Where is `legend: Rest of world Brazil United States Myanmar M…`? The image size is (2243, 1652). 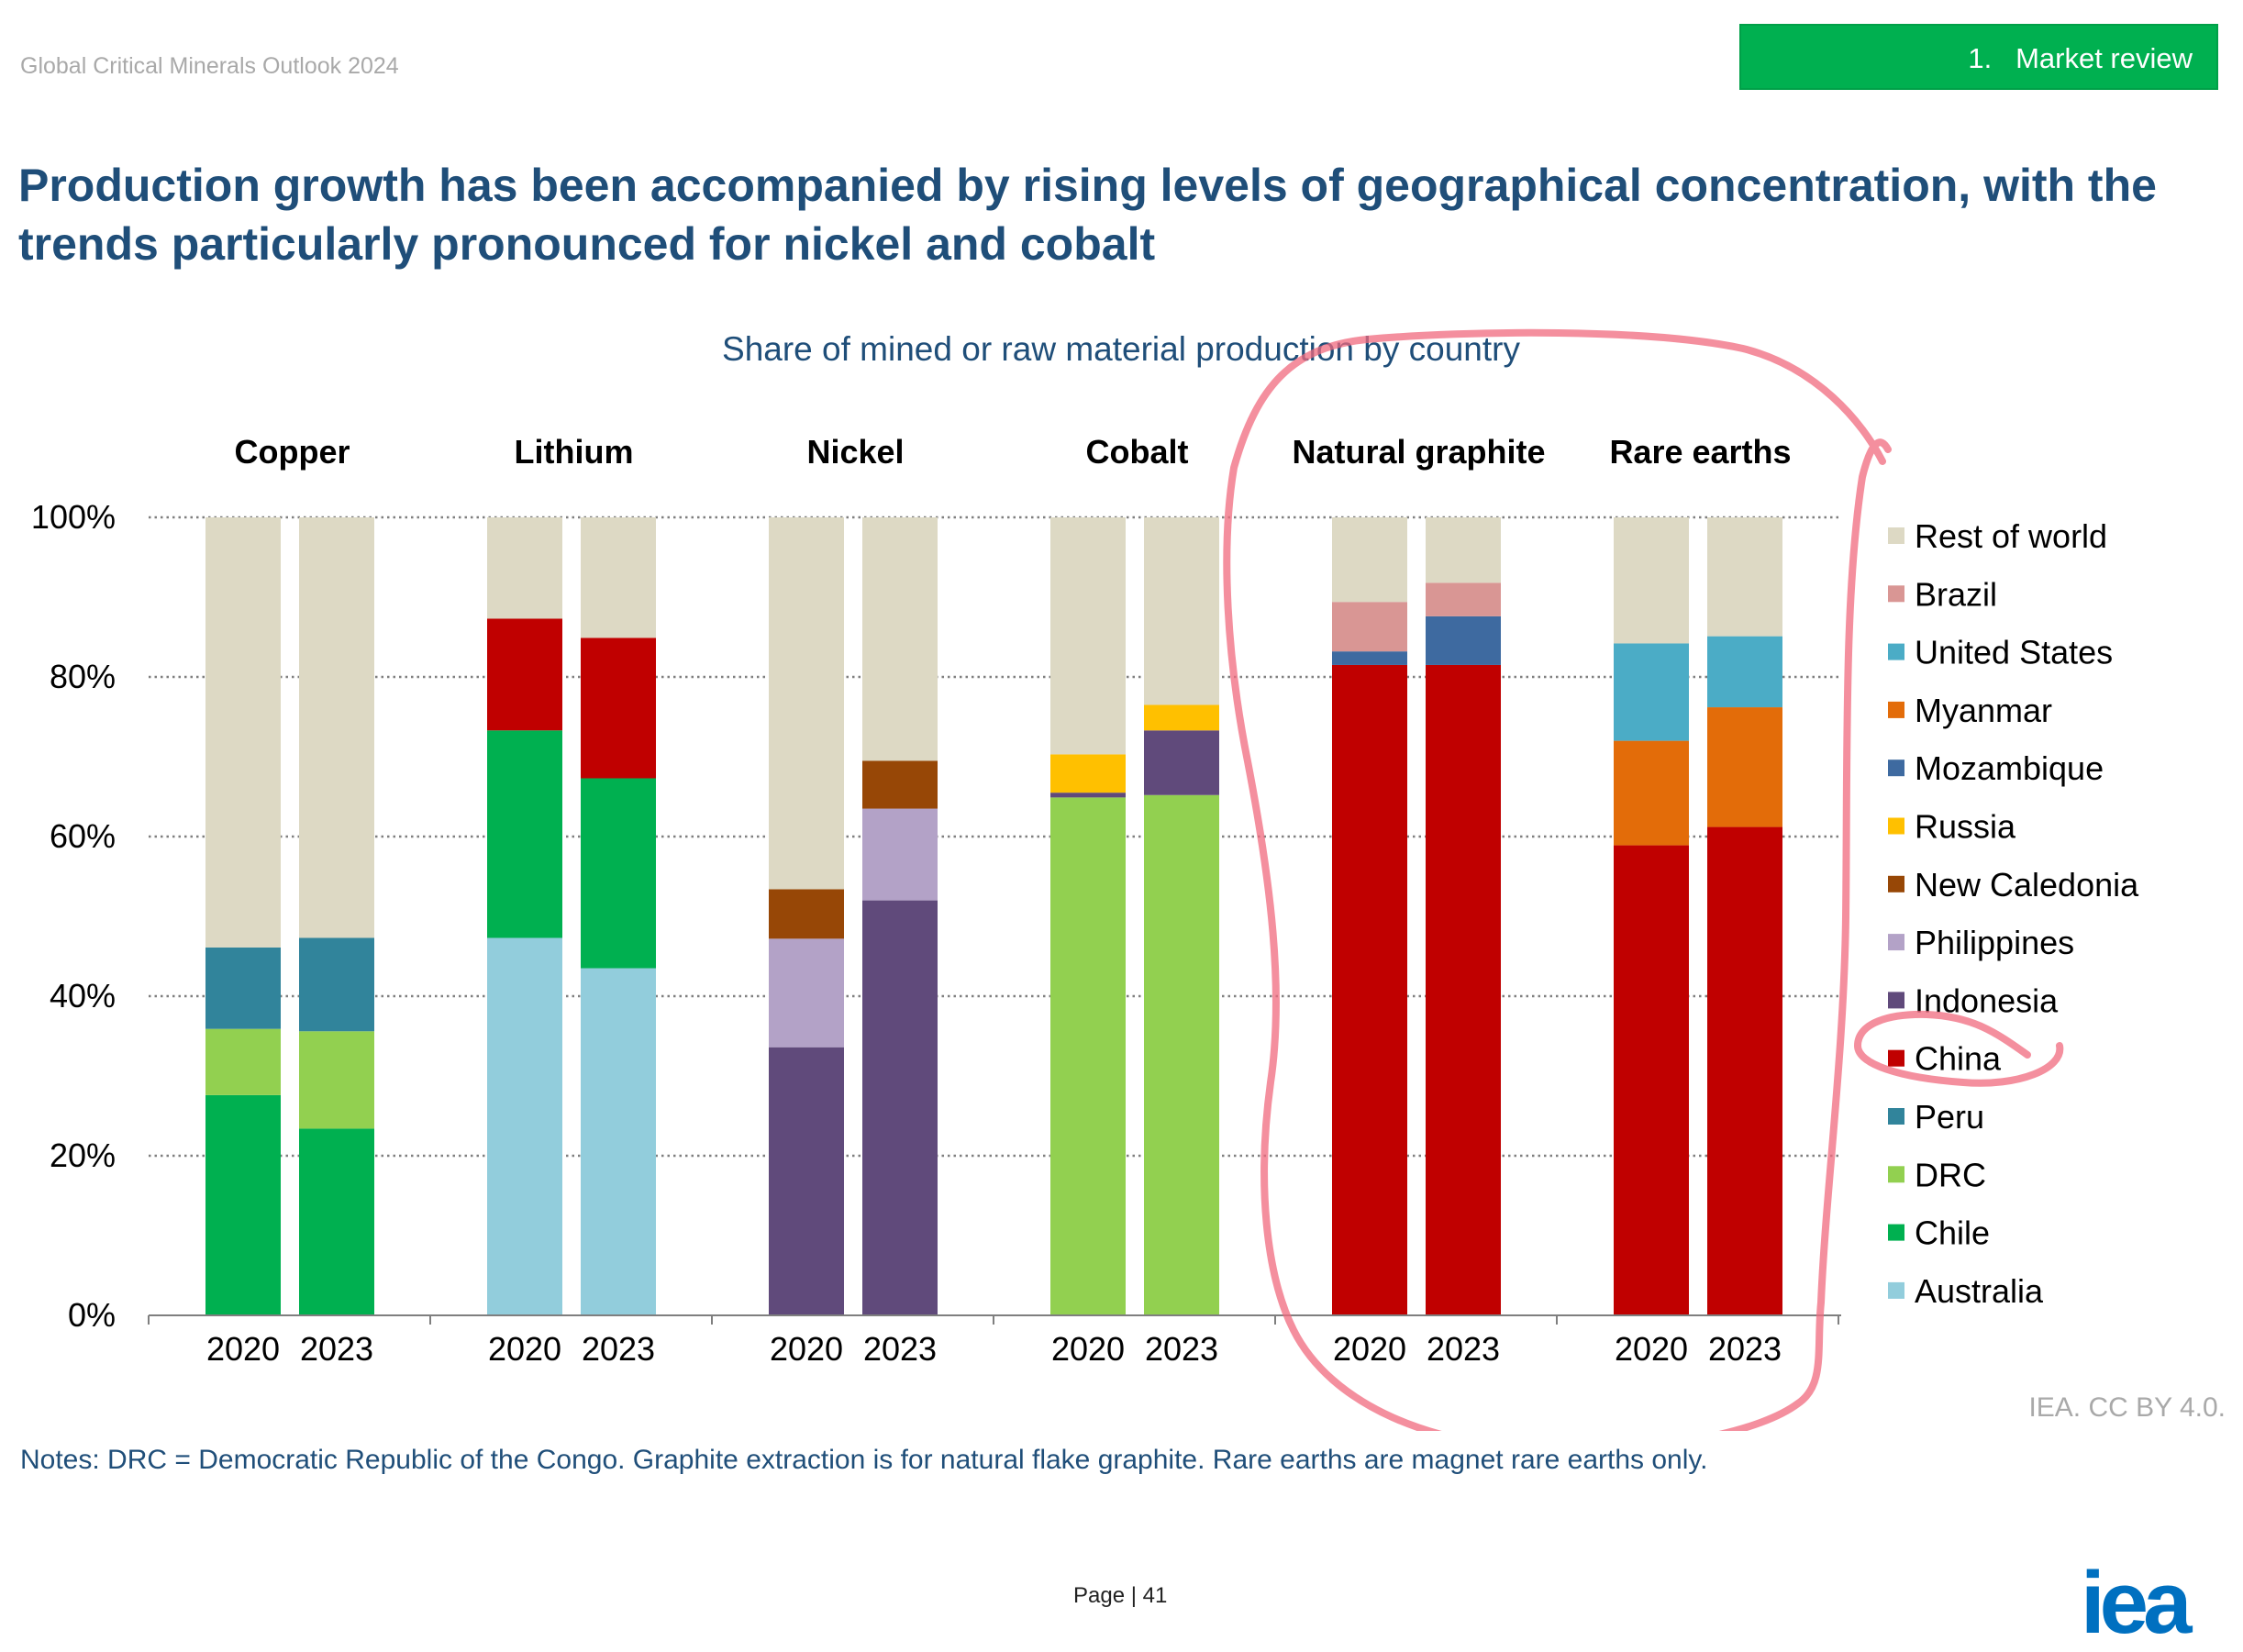 legend: Rest of world Brazil United States Myanmar M… is located at coordinates (2013, 913).